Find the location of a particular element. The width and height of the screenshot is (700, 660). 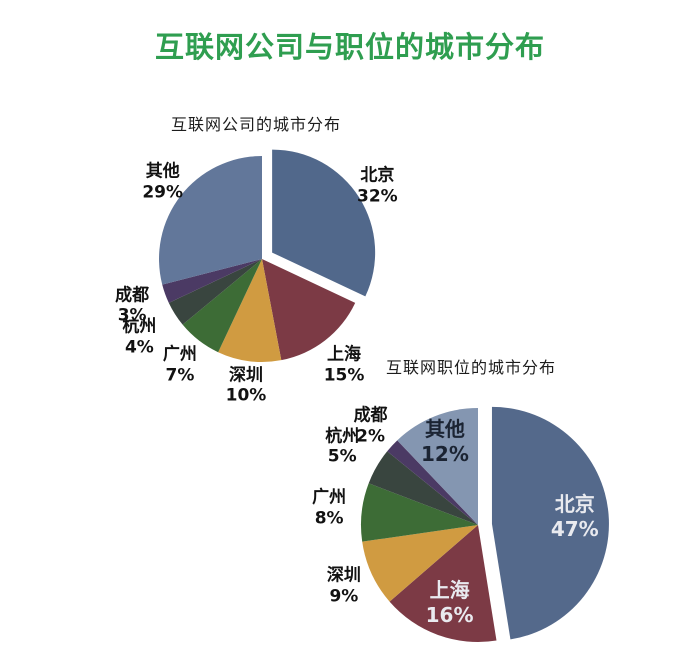

chart2-slice-beijing is located at coordinates (550, 523).